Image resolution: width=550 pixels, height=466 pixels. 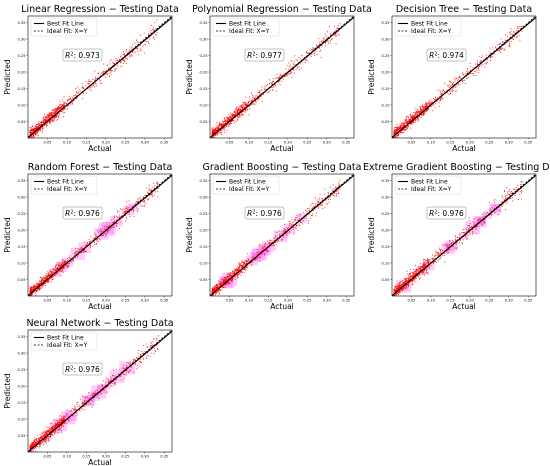 What do you see at coordinates (65, 24) in the screenshot?
I see `legend-label-best-fit: Best Fit Line` at bounding box center [65, 24].